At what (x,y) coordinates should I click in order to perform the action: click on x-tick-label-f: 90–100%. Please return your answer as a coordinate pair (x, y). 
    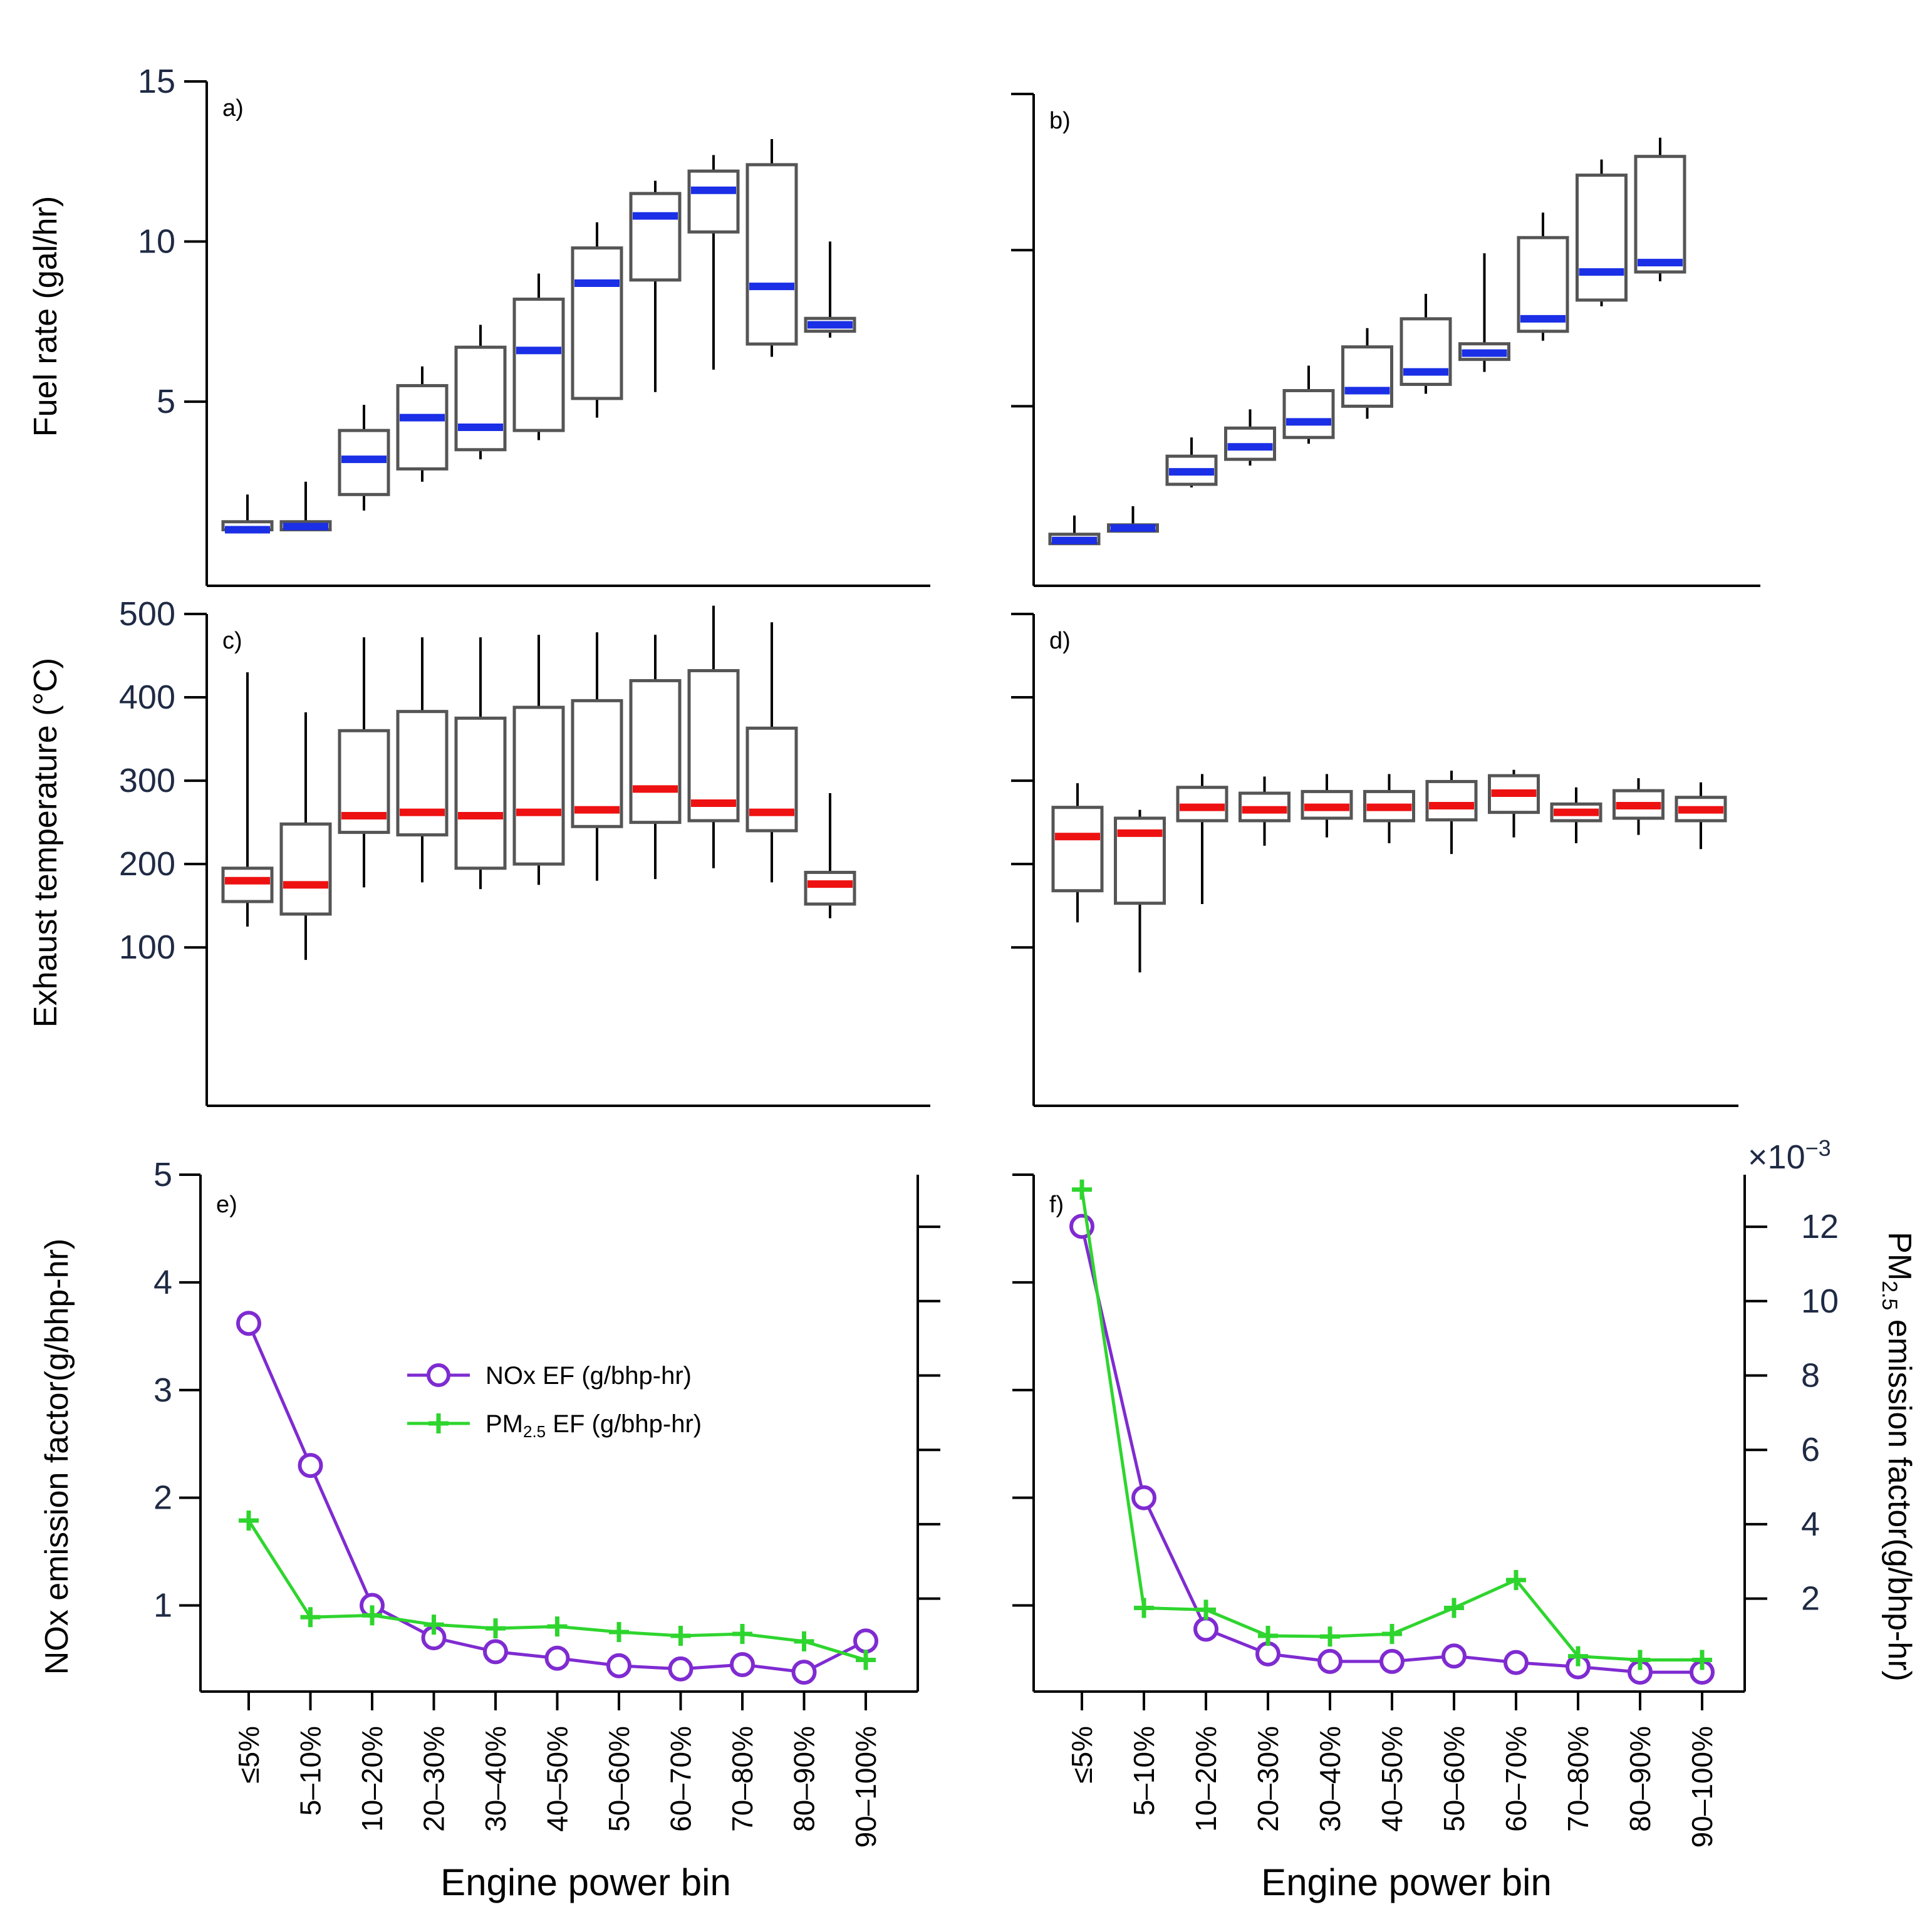
    Looking at the image, I should click on (1702, 1787).